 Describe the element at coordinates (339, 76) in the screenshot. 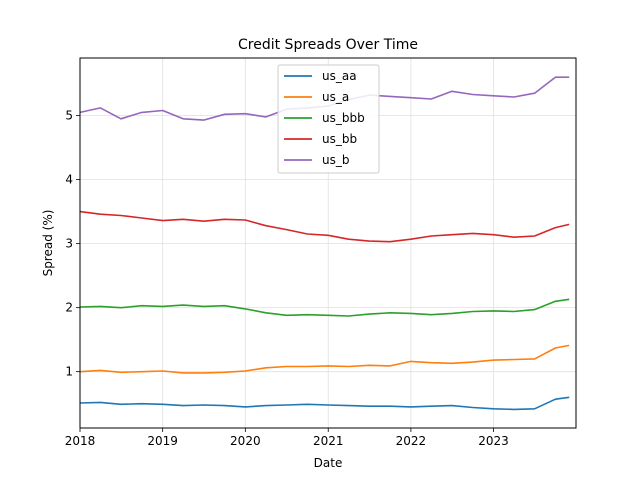

I see `legend-label-us_aa: us_aa` at that location.